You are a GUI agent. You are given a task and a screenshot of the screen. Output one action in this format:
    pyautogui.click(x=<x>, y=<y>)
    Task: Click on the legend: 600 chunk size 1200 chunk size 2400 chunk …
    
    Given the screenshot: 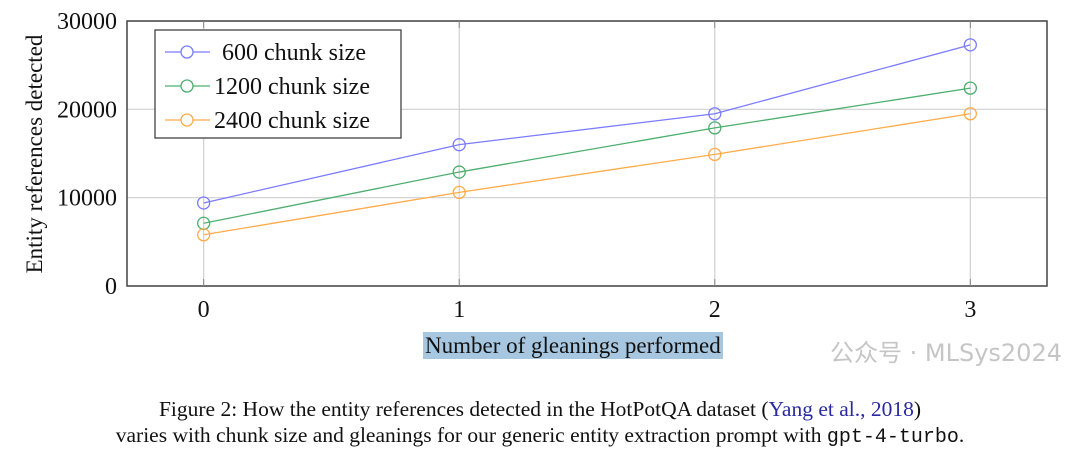 What is the action you would take?
    pyautogui.click(x=278, y=84)
    